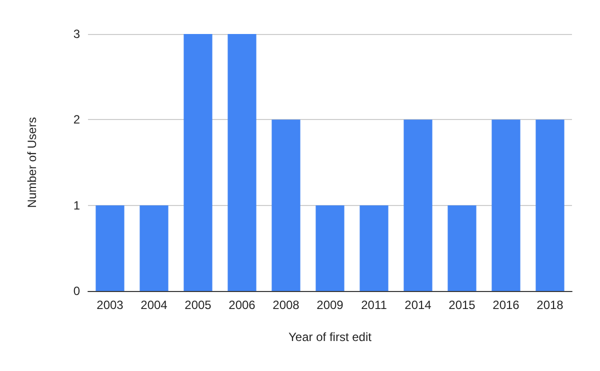  I want to click on x-tick-label: 2008, so click(286, 305).